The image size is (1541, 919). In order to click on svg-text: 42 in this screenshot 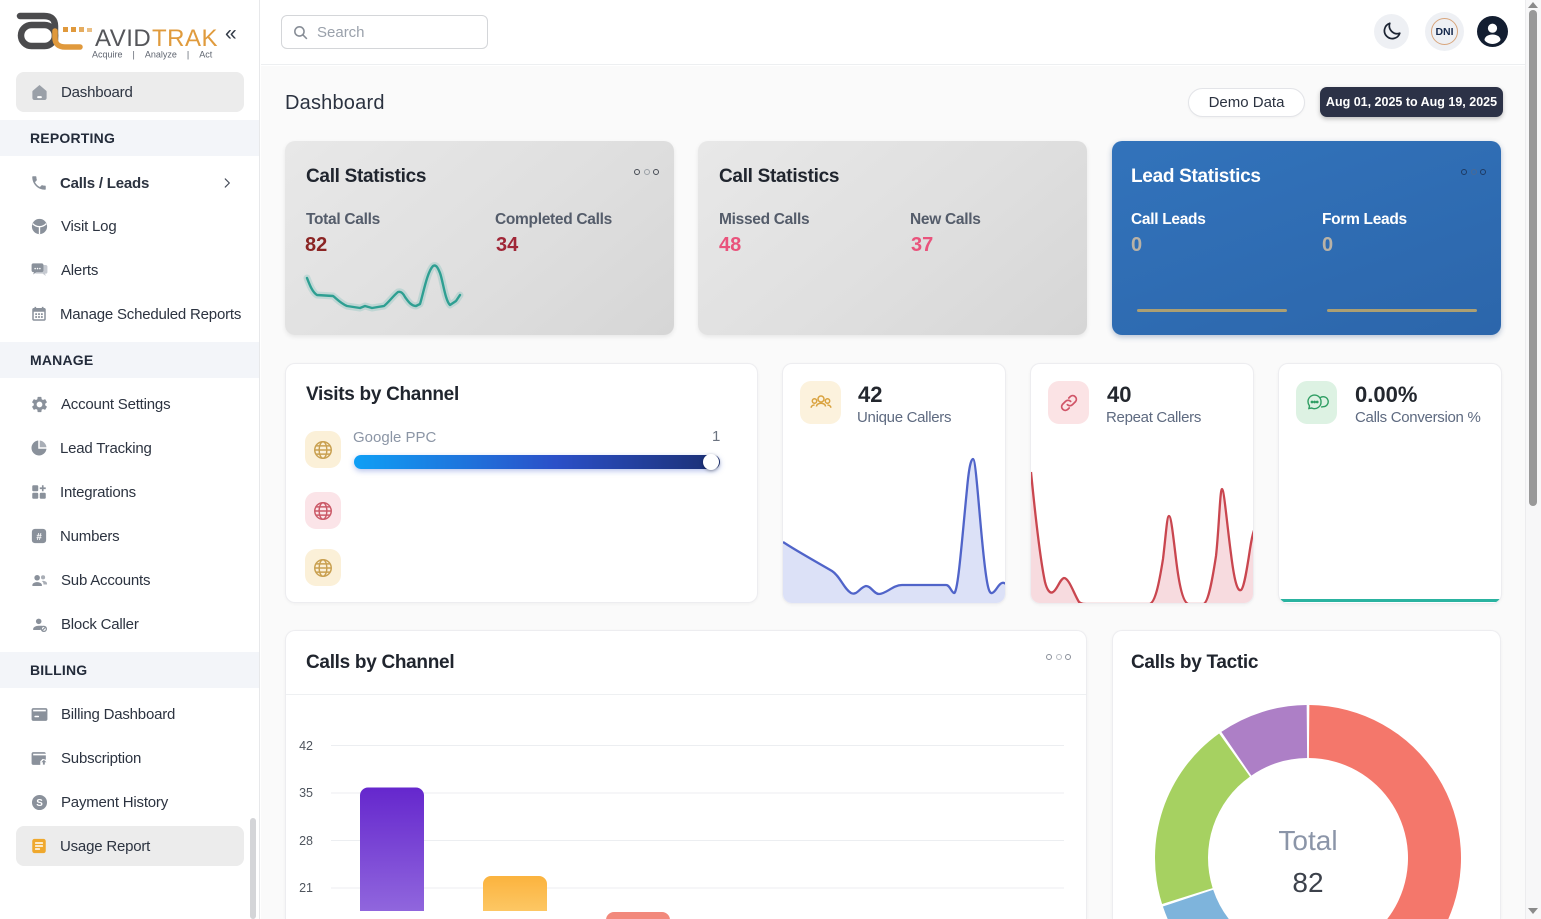, I will do `click(306, 746)`.